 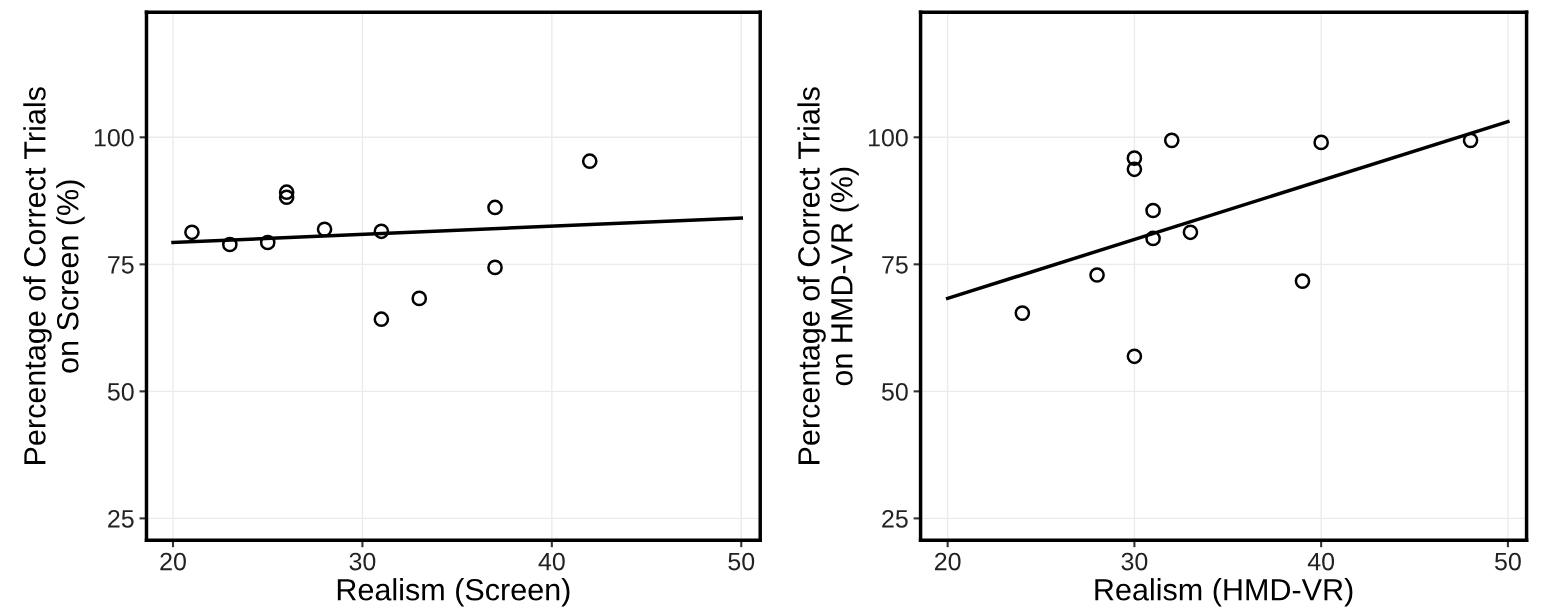 I want to click on y-axis-title: Percentage of Correct Trials on HMD-VR (%), so click(x=828, y=275).